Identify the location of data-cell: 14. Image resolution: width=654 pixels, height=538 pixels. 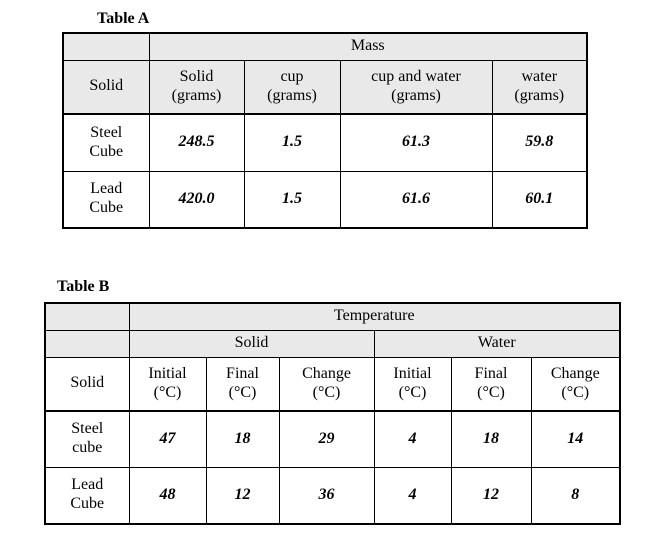
(575, 439).